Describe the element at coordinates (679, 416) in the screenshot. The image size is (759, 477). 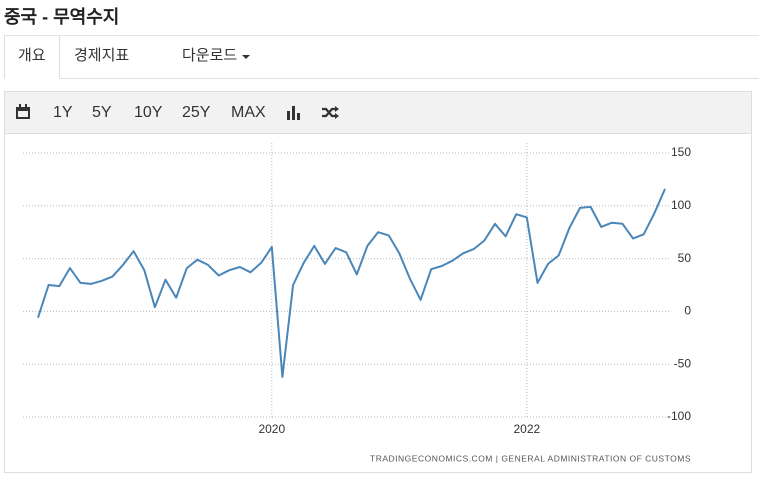
I see `y-tick-label: -100` at that location.